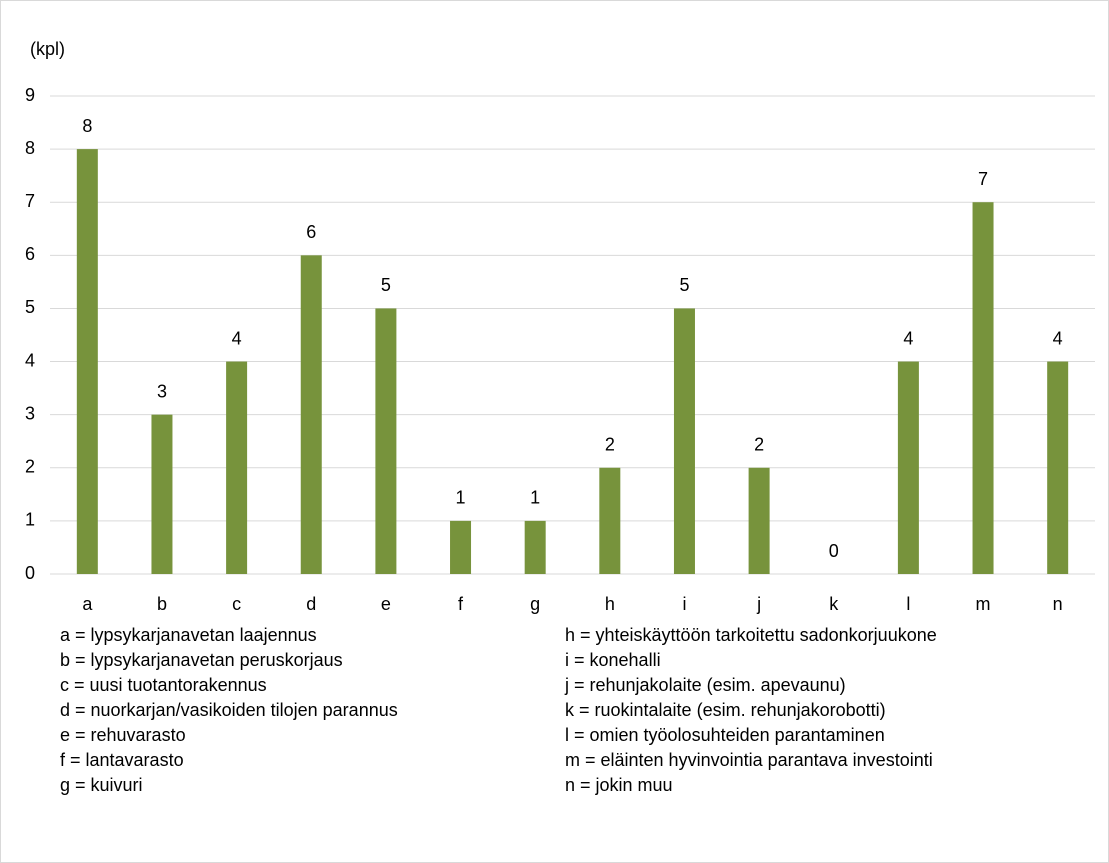  I want to click on x-tick-label: g, so click(535, 604).